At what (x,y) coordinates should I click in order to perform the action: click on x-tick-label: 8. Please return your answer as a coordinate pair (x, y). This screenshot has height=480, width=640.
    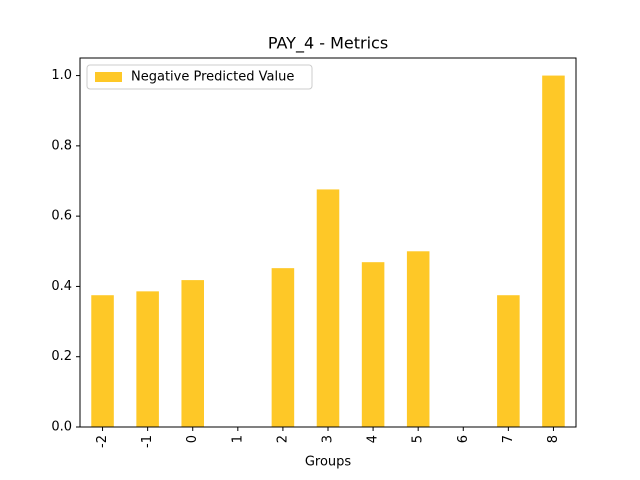
    Looking at the image, I should click on (553, 439).